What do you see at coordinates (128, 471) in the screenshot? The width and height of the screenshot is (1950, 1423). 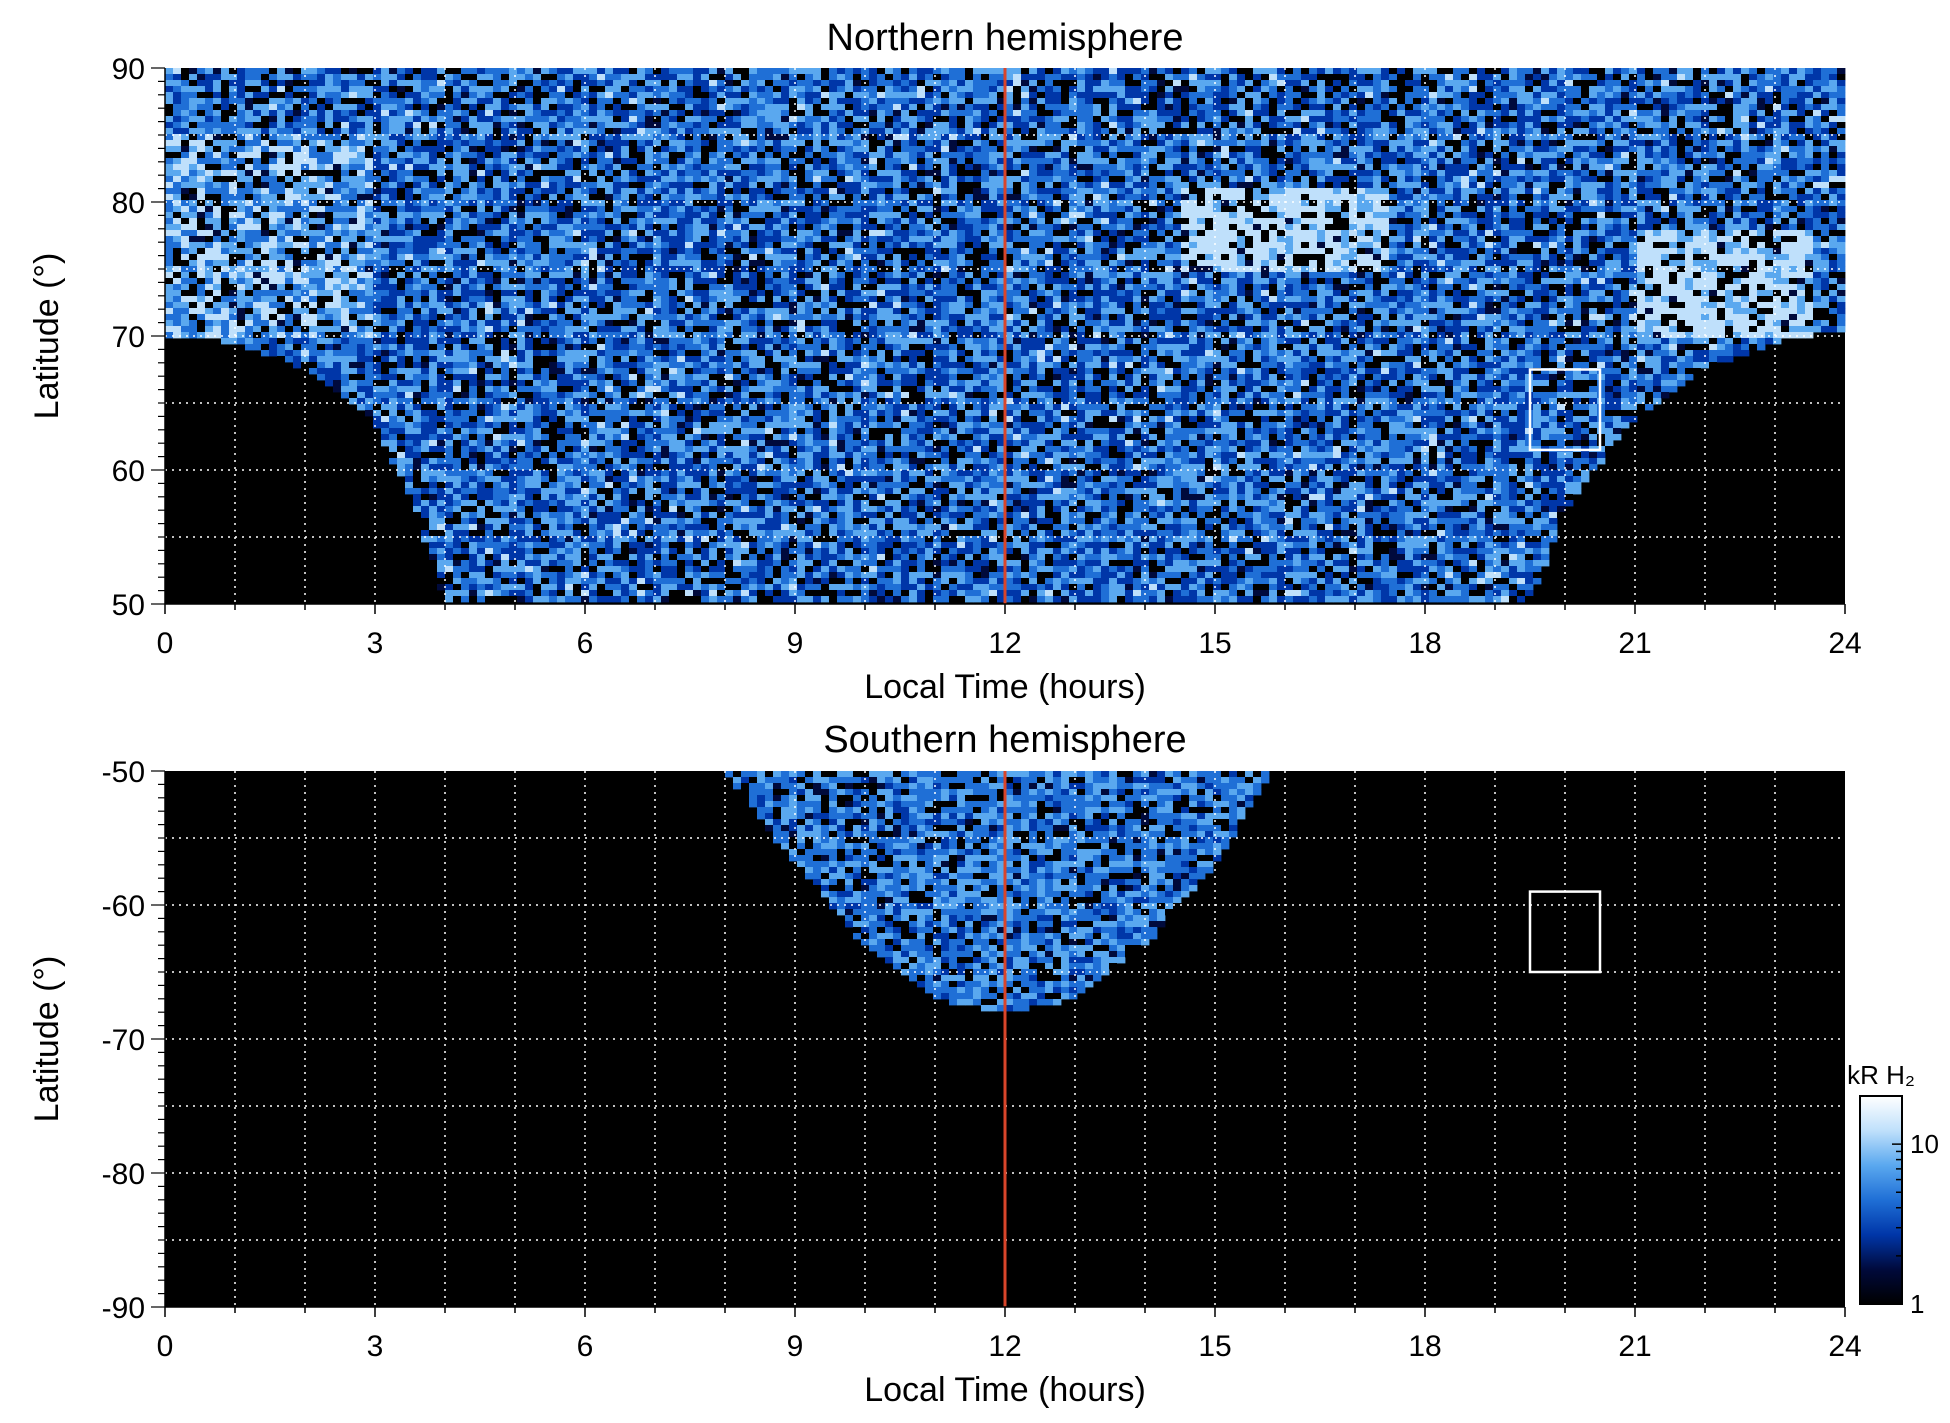 I see `y-tick-label: 60` at bounding box center [128, 471].